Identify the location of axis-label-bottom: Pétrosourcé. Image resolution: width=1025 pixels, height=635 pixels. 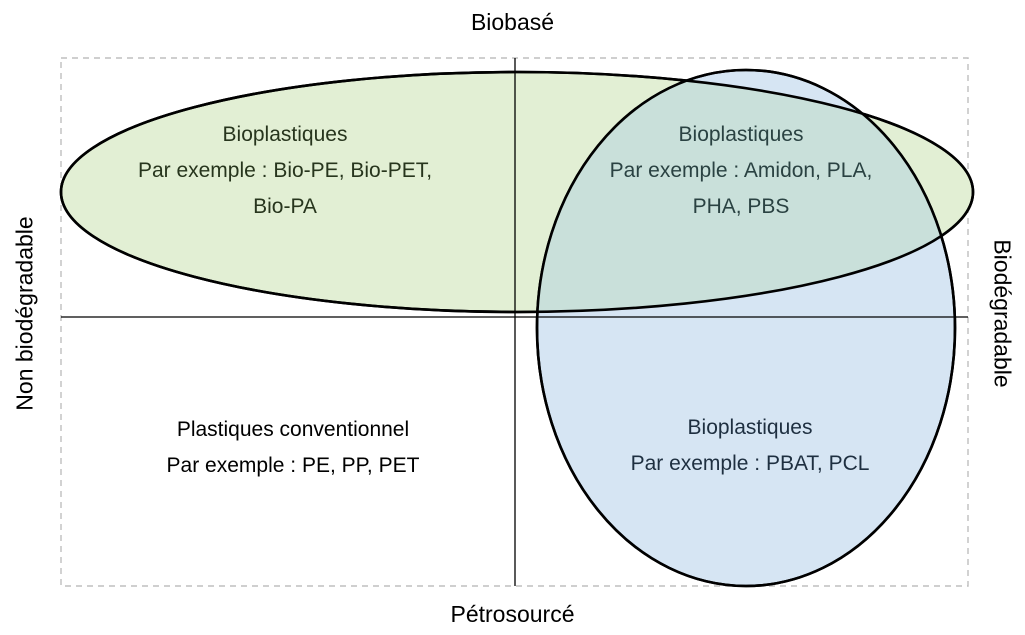
(512, 614).